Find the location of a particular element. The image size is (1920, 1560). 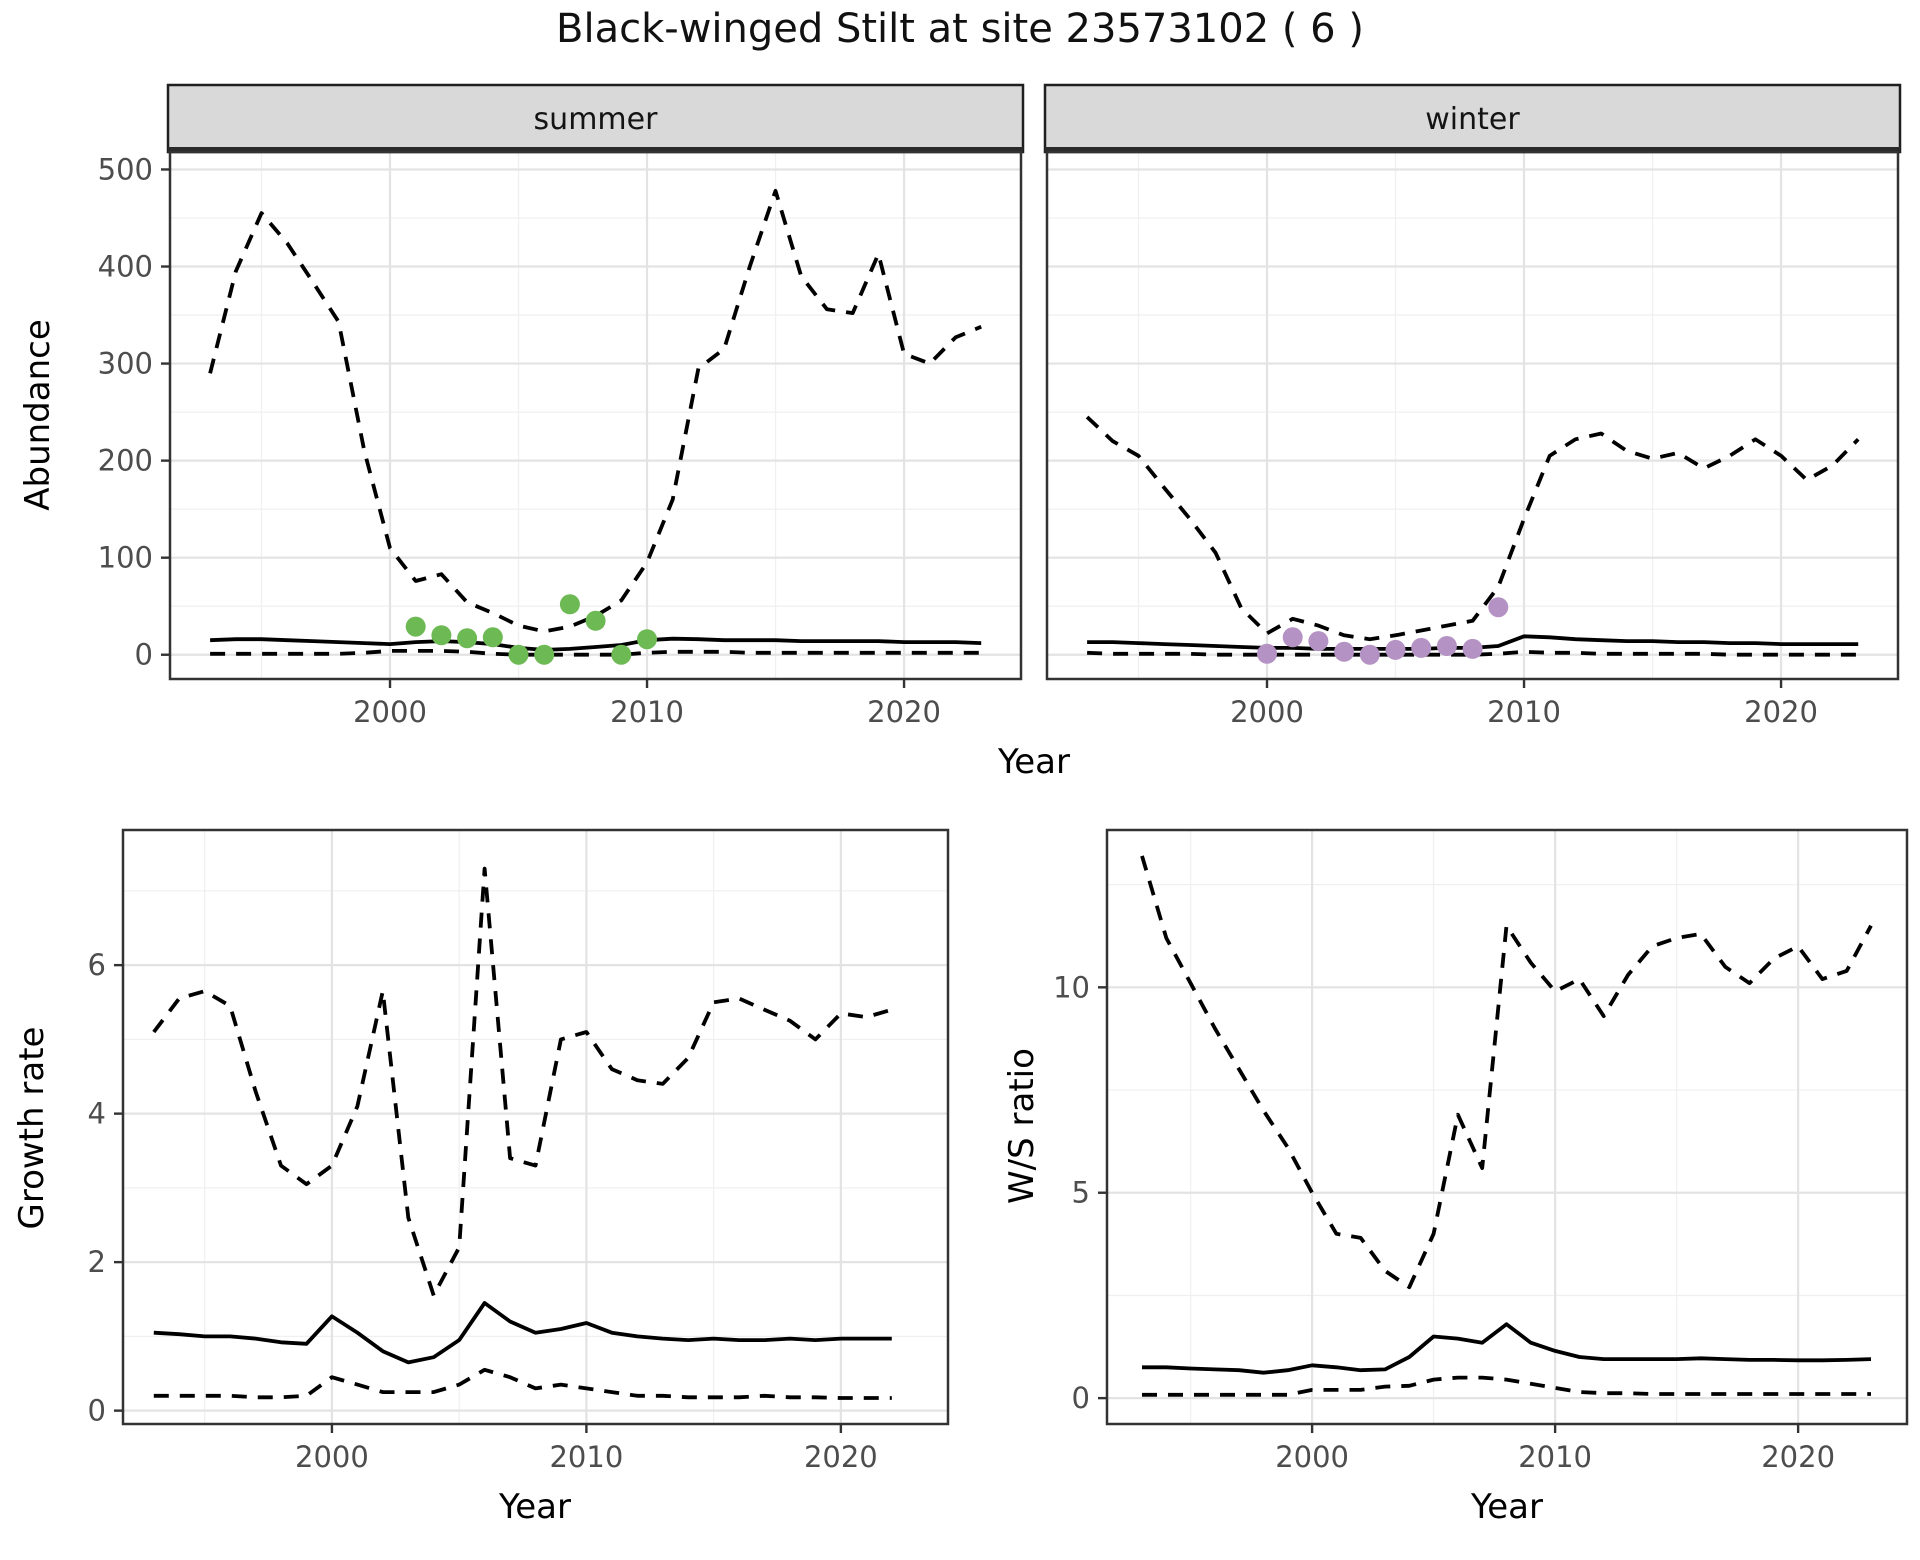

abundance-summer-upper-ci-line is located at coordinates (595, 411).